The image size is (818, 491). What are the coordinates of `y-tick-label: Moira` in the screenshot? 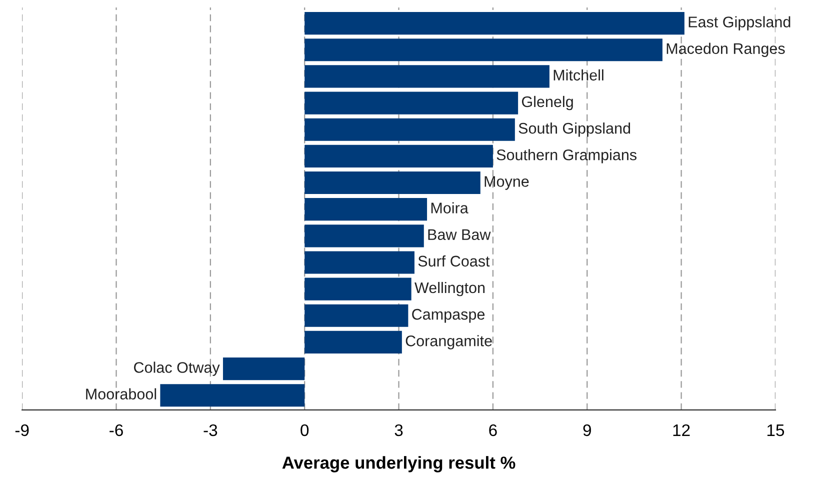 It's located at (449, 208).